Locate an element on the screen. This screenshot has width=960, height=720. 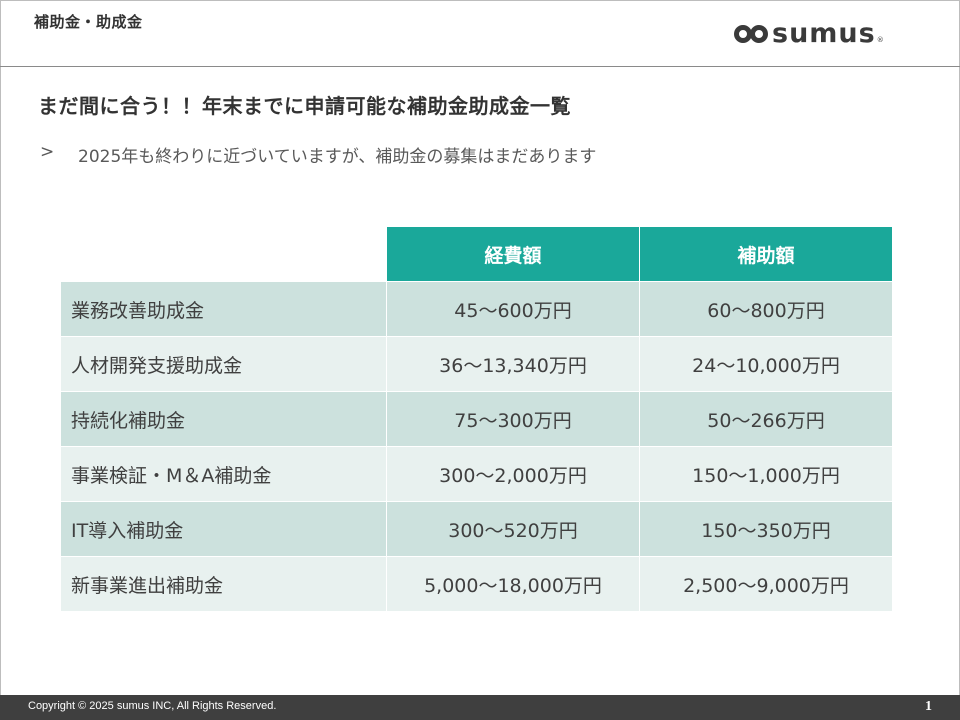
cost-value: 300～520万円 is located at coordinates (513, 529).